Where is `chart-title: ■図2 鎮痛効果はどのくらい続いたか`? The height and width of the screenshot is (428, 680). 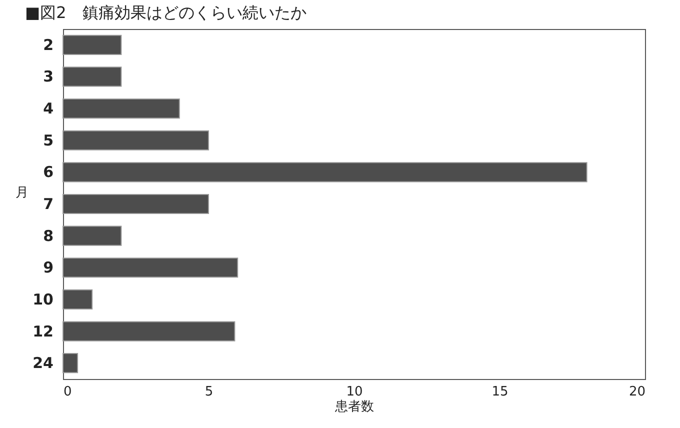
chart-title: ■図2 鎮痛効果はどのくらい続いたか is located at coordinates (165, 12).